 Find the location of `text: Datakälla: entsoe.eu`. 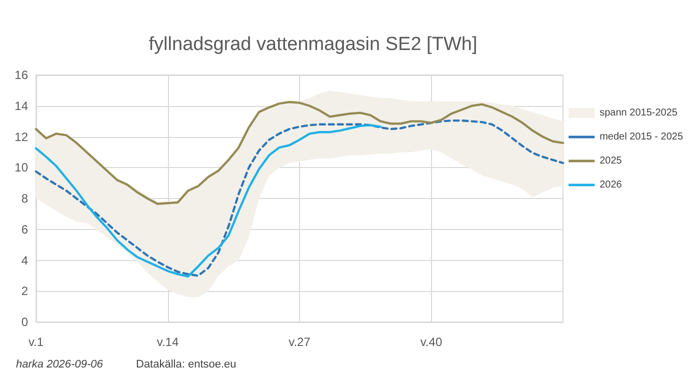

text: Datakälla: entsoe.eu is located at coordinates (186, 364).